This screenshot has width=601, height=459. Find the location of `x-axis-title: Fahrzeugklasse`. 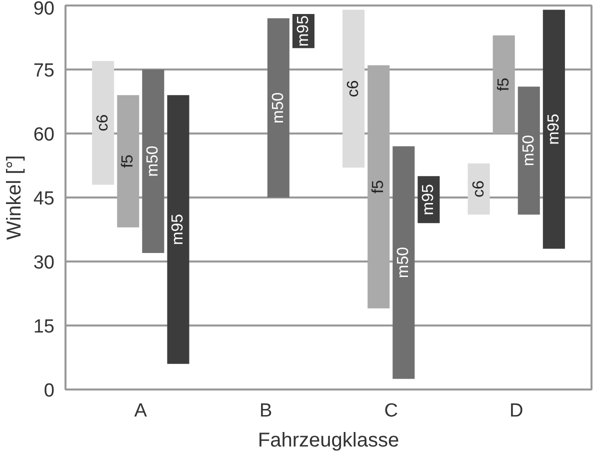

x-axis-title: Fahrzeugklasse is located at coordinates (329, 441).